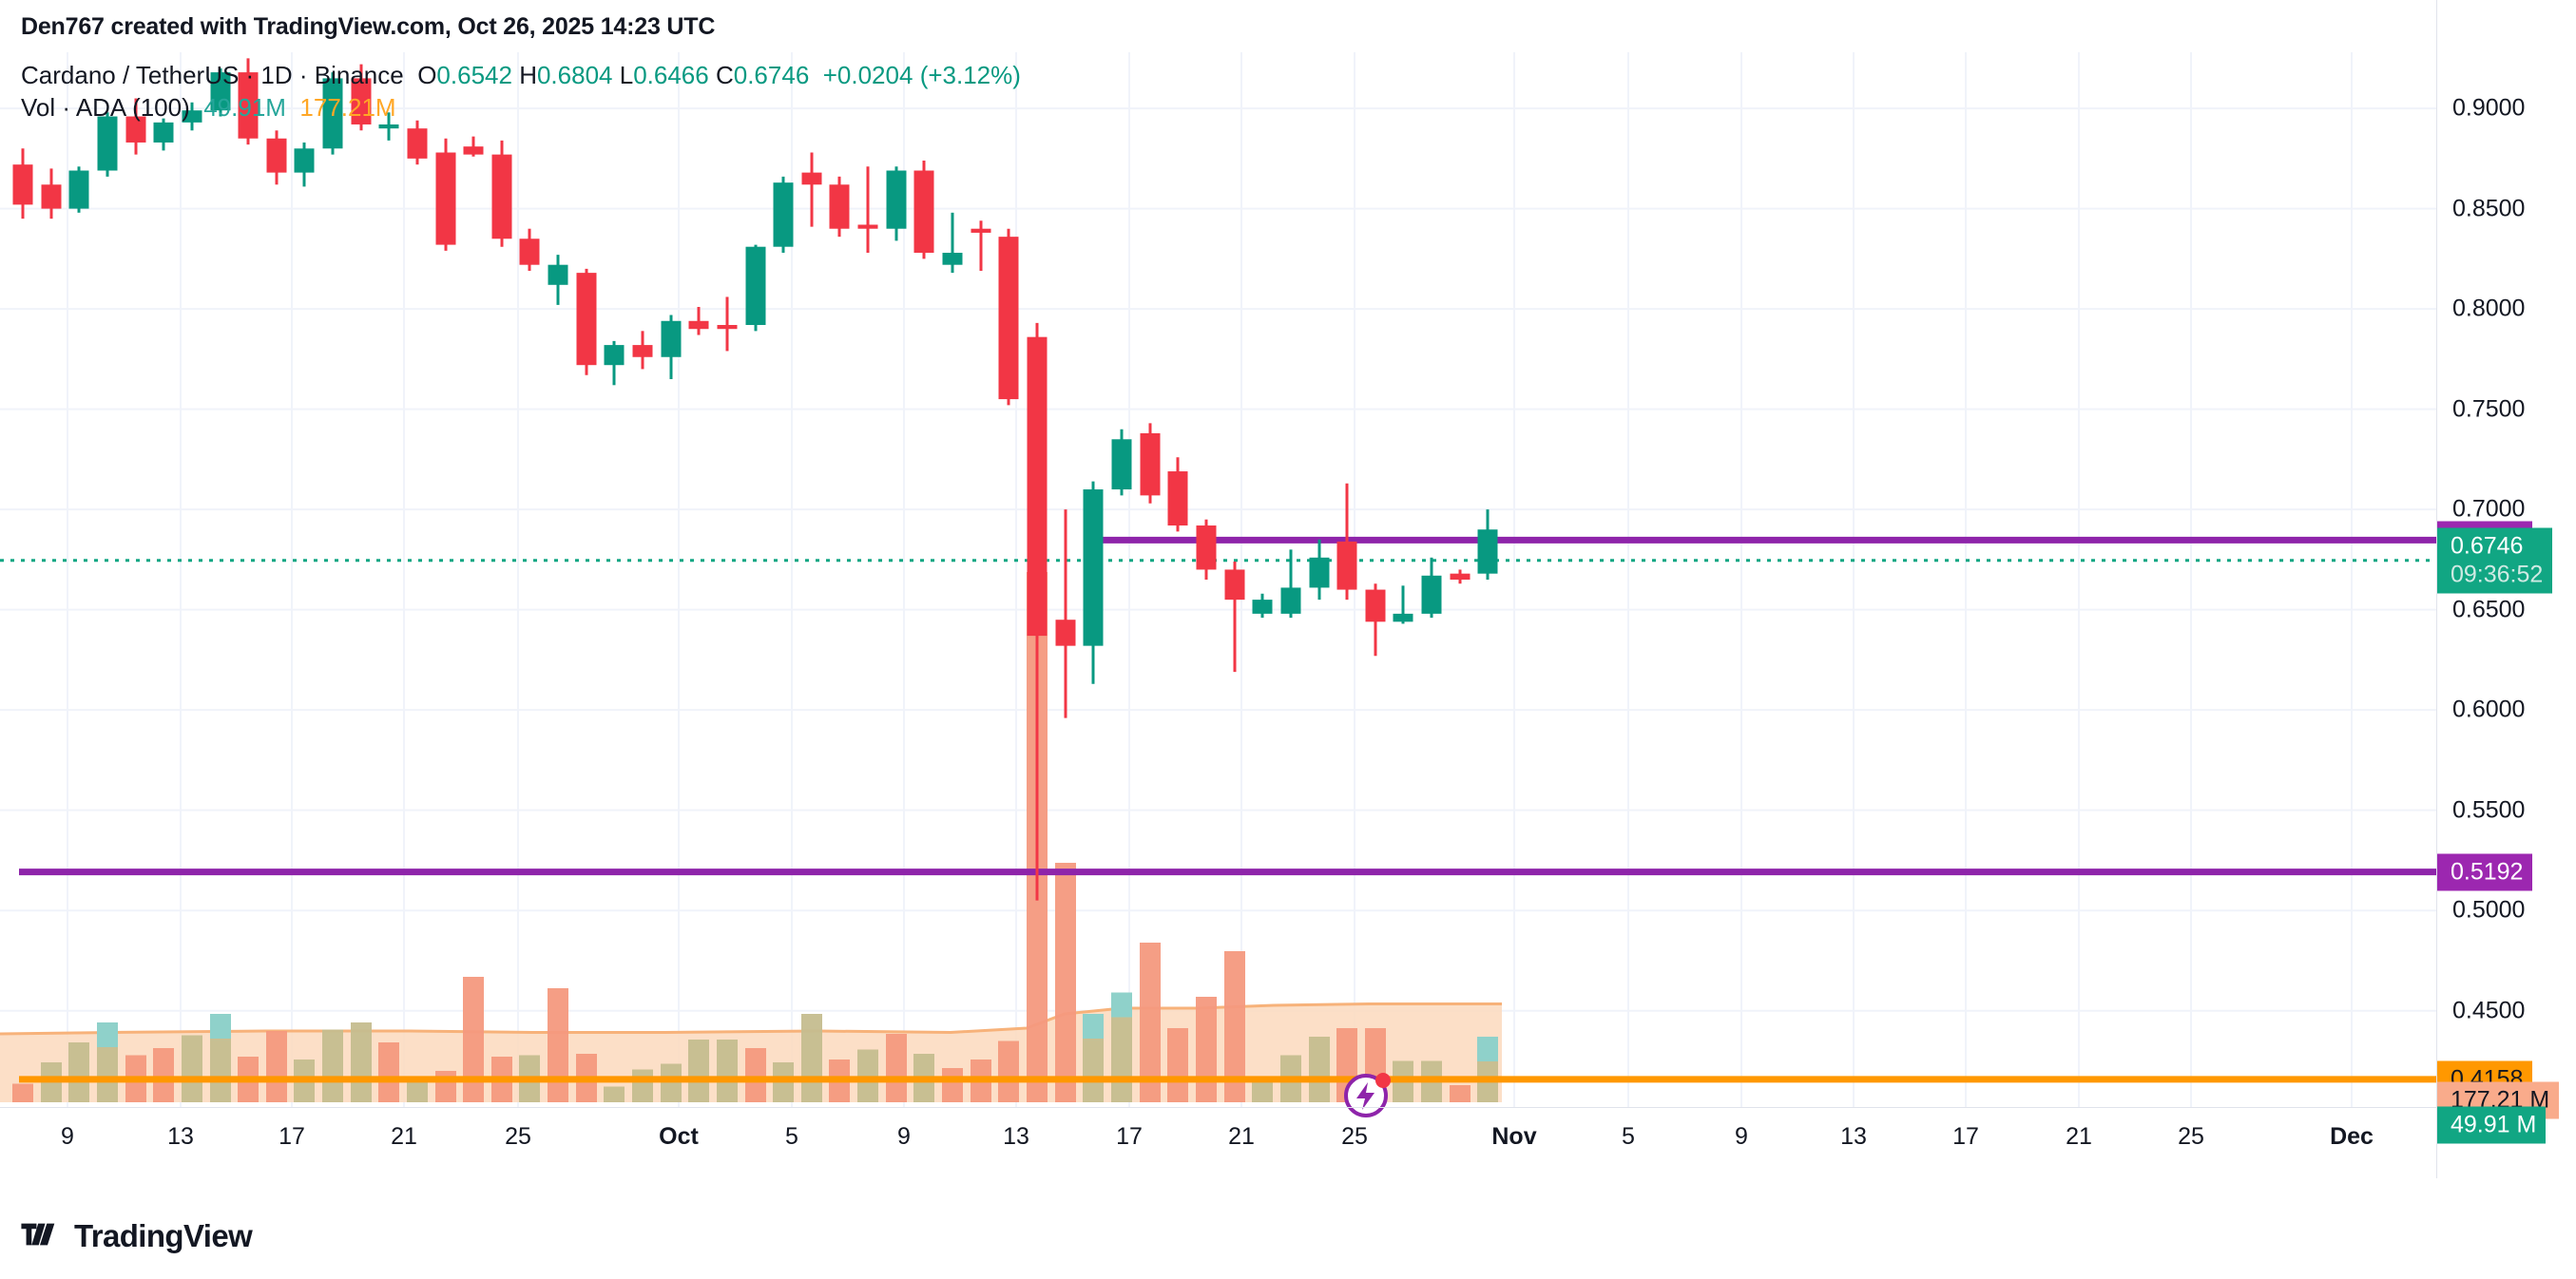  What do you see at coordinates (2489, 910) in the screenshot?
I see `price-axis-tick: 0.5000` at bounding box center [2489, 910].